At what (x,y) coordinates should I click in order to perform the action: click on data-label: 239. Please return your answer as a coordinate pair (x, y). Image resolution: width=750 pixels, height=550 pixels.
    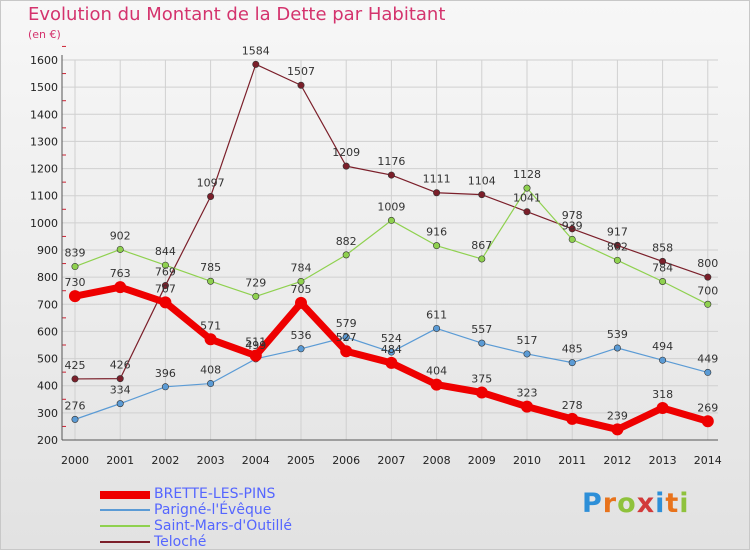
    Looking at the image, I should click on (617, 415).